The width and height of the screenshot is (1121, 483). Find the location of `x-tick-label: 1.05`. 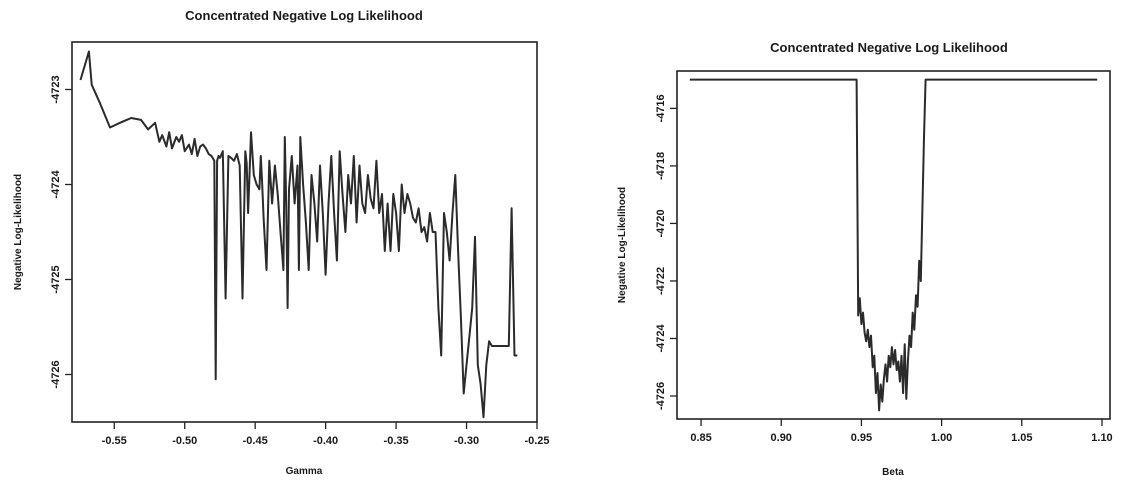

x-tick-label: 1.05 is located at coordinates (1021, 438).